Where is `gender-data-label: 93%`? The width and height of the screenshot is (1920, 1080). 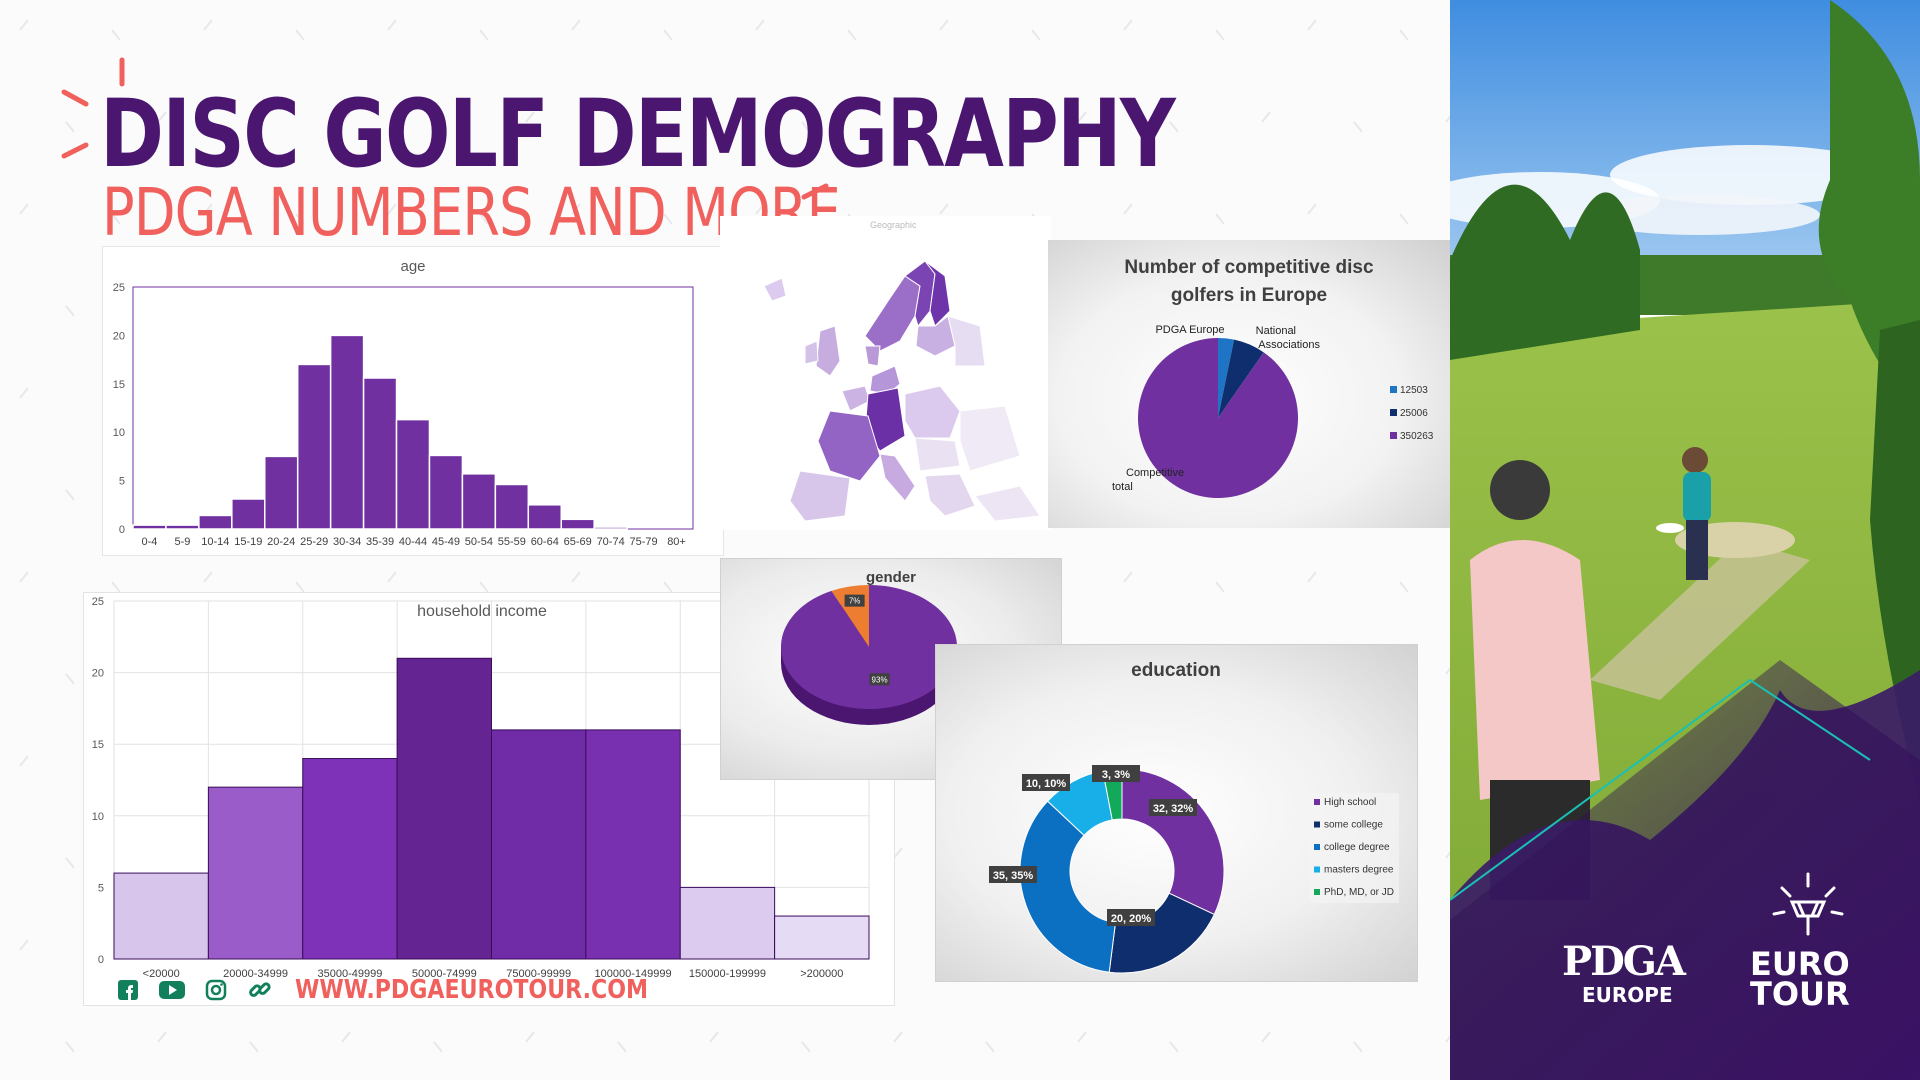
gender-data-label: 93% is located at coordinates (880, 679).